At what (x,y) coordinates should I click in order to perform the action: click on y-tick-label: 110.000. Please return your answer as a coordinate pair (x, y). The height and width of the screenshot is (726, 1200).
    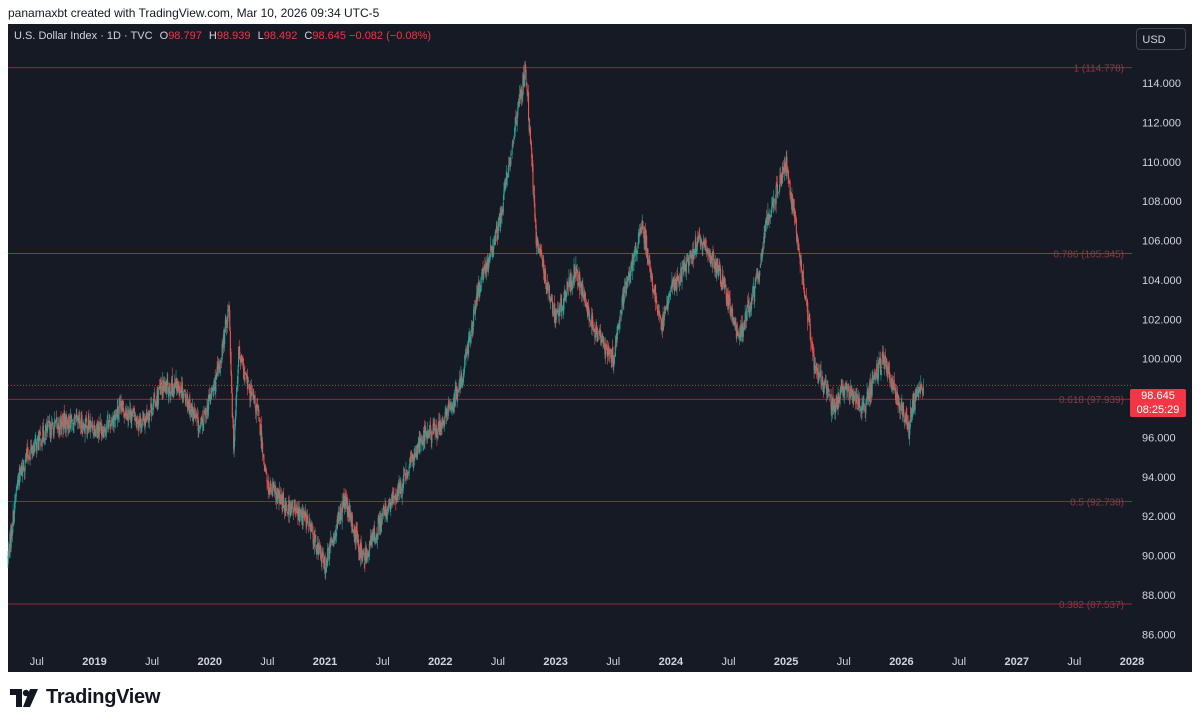
    Looking at the image, I should click on (1161, 163).